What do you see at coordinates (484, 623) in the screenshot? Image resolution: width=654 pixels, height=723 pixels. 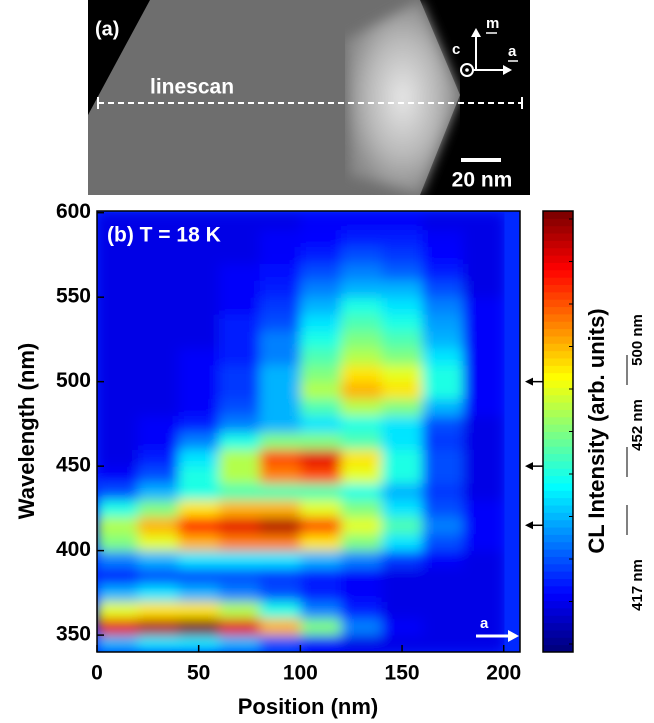 I see `direction-label: a` at bounding box center [484, 623].